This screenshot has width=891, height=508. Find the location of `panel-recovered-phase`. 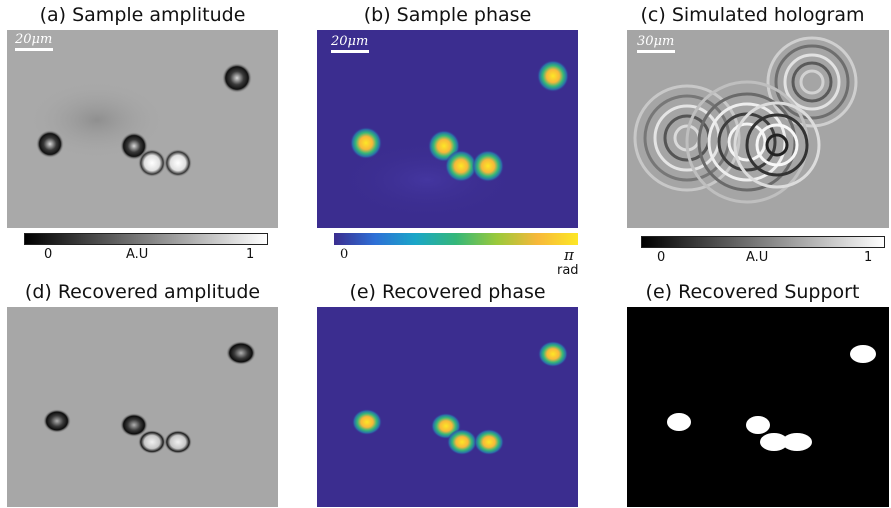

panel-recovered-phase is located at coordinates (447, 407).